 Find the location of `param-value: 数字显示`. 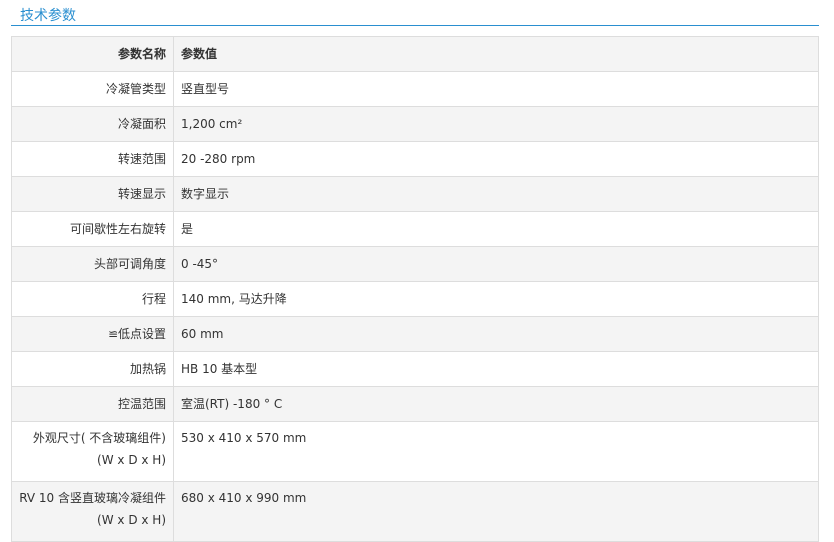

param-value: 数字显示 is located at coordinates (496, 194).